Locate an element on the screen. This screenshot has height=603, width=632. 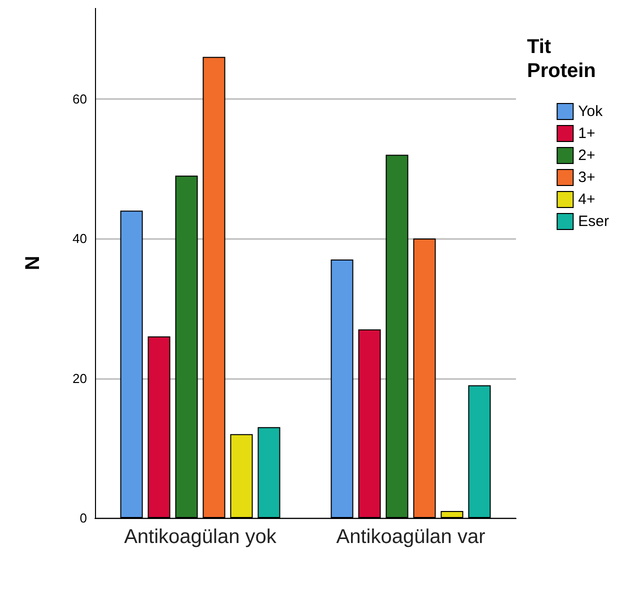
legend-label: Eser is located at coordinates (594, 221).